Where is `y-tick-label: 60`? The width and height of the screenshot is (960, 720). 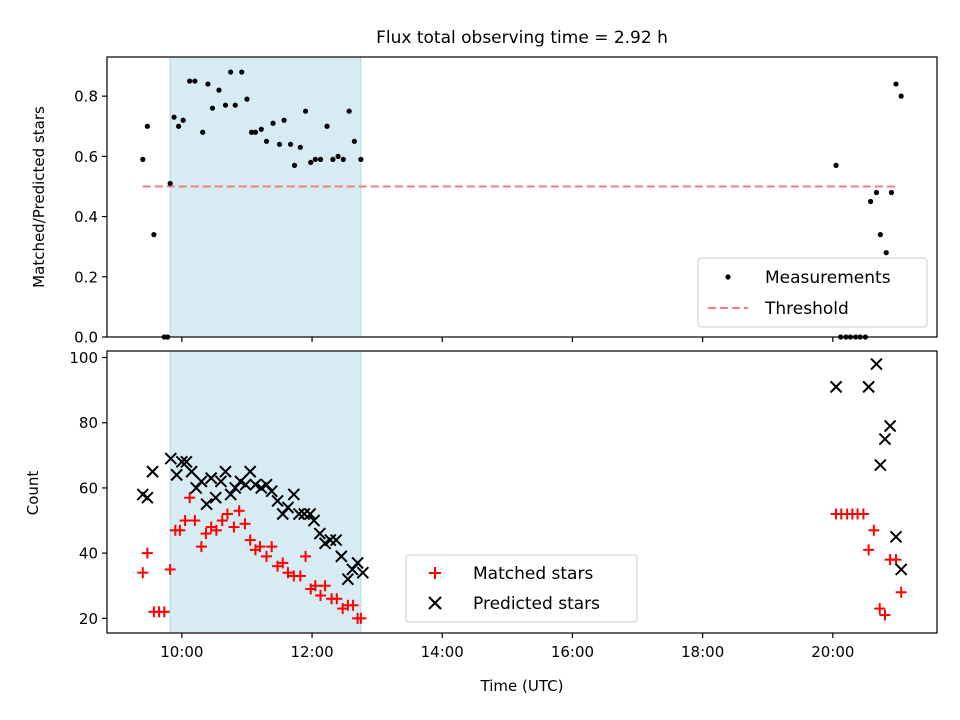
y-tick-label: 60 is located at coordinates (88, 488).